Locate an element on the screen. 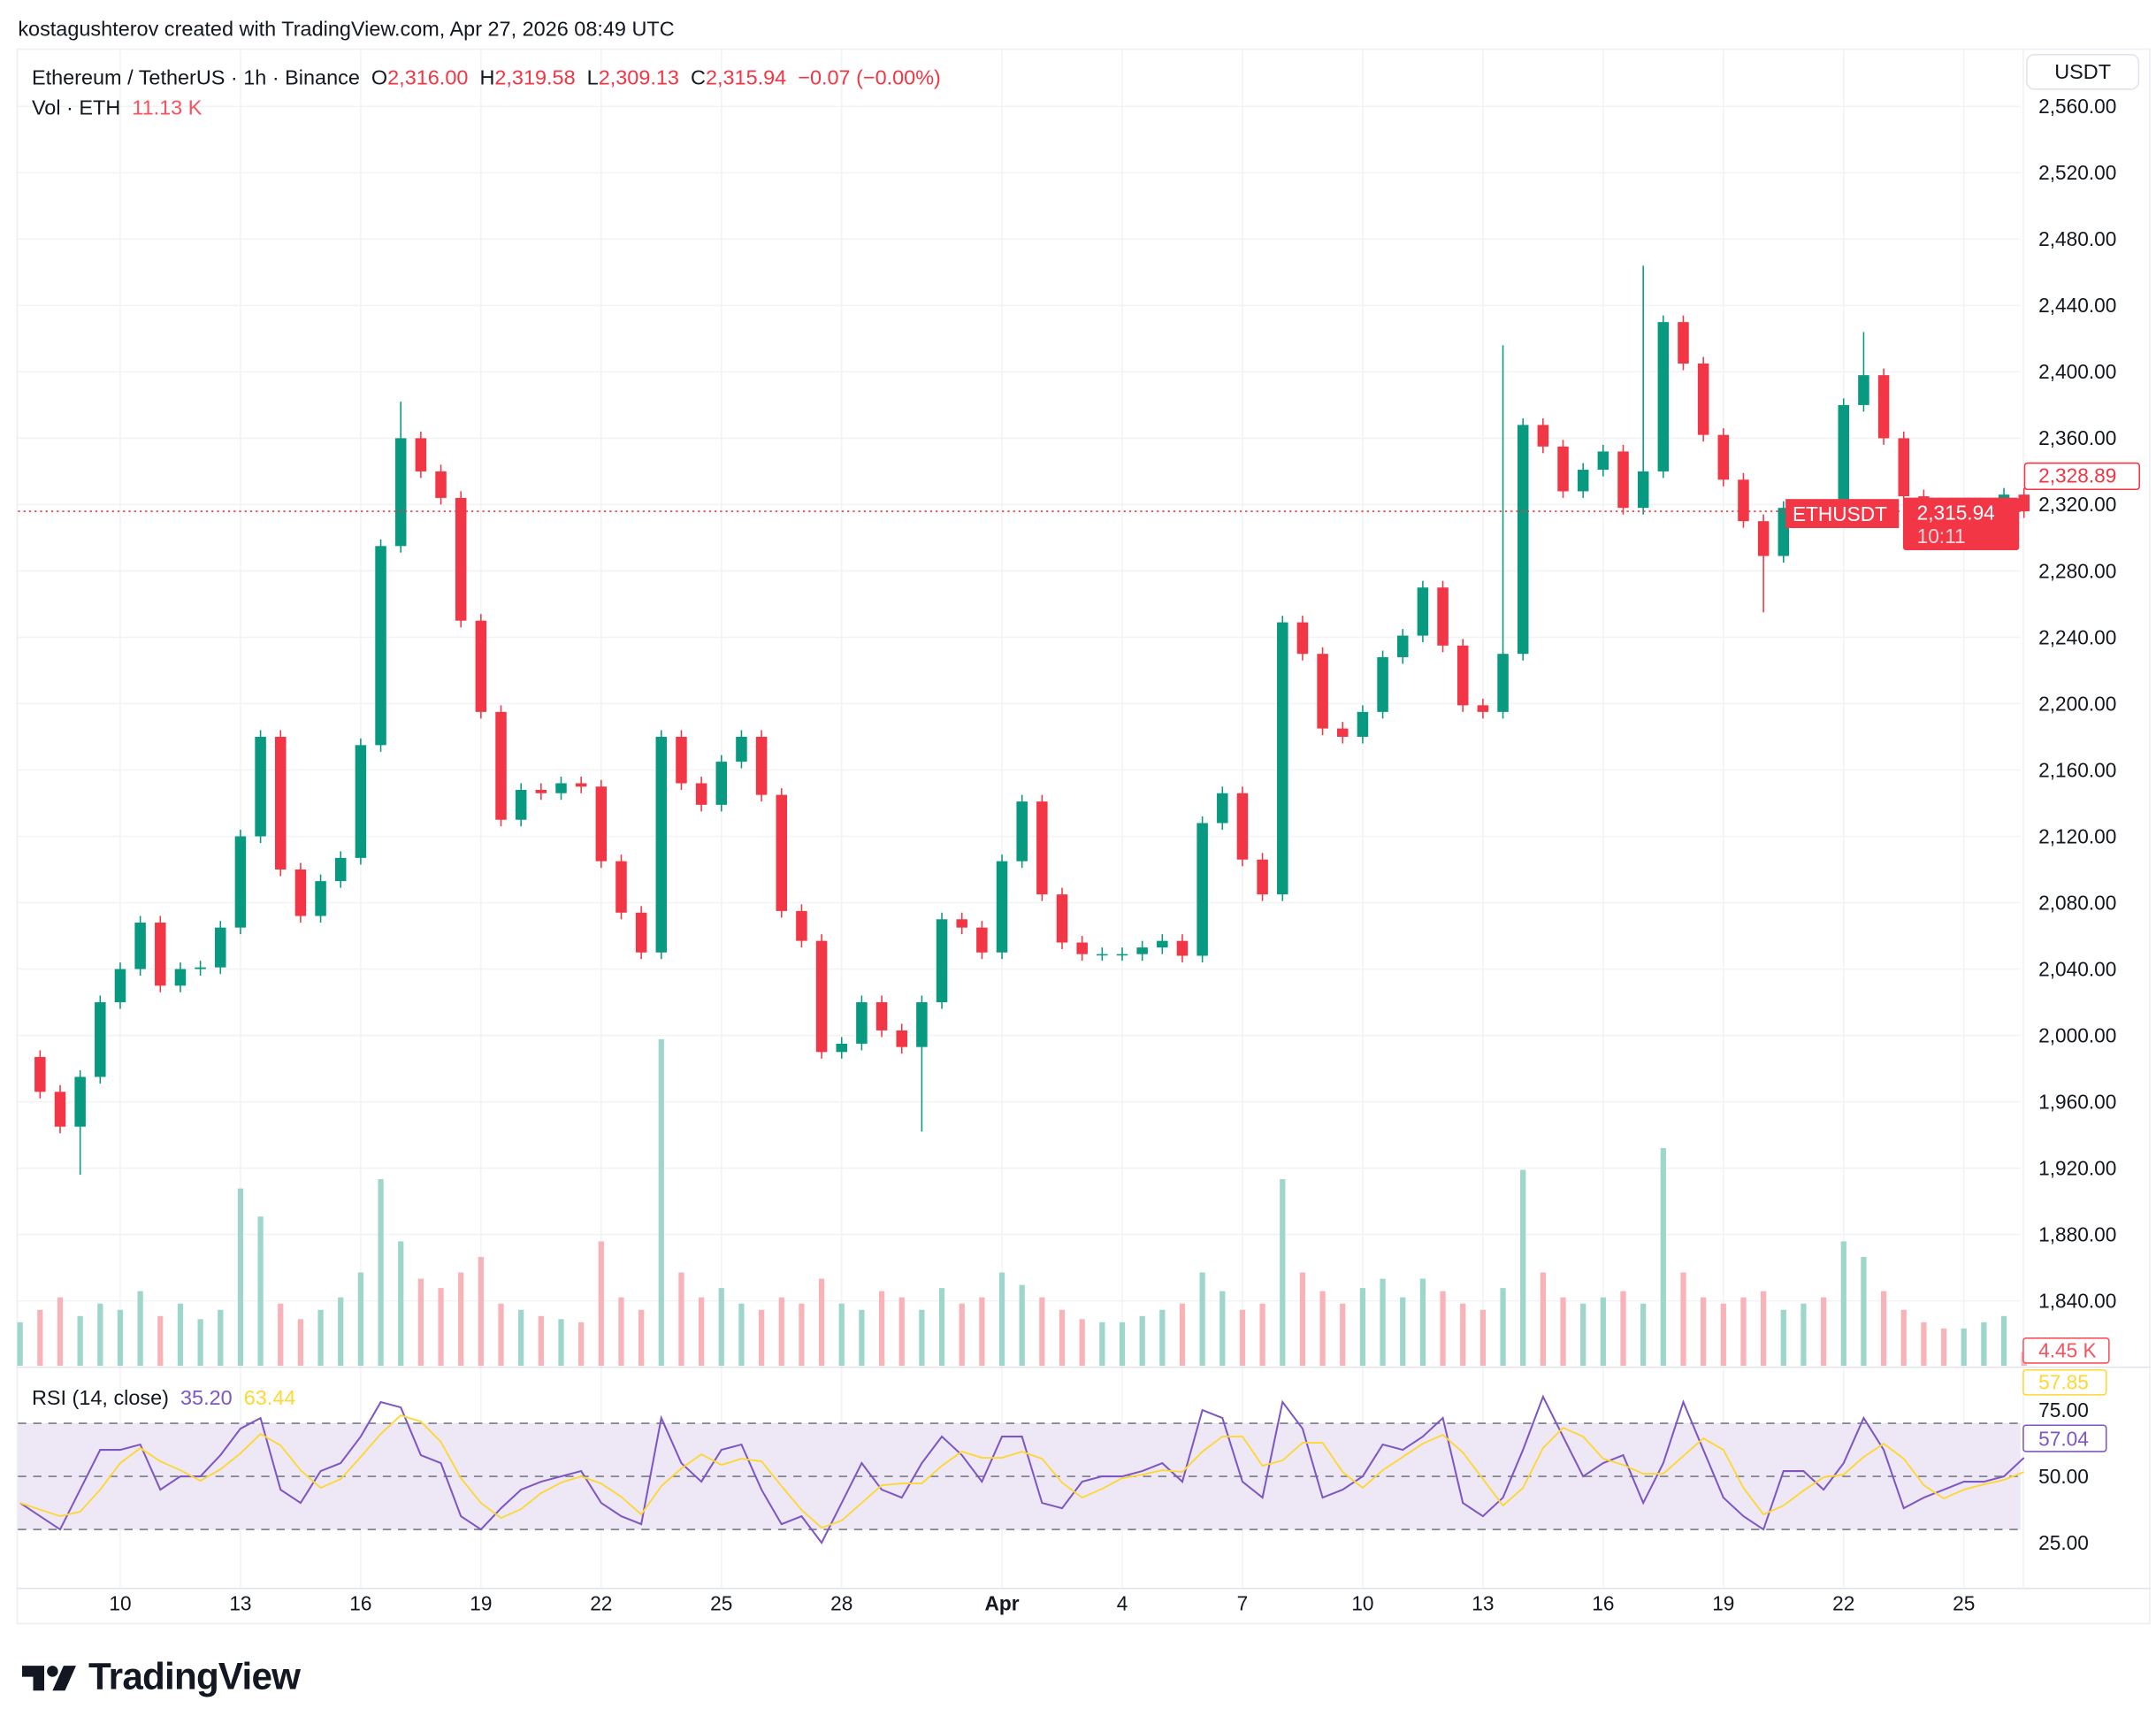 Image resolution: width=2156 pixels, height=1724 pixels. symbol-name: Ethereum / TetherUS · 1h · Binance is located at coordinates (195, 78).